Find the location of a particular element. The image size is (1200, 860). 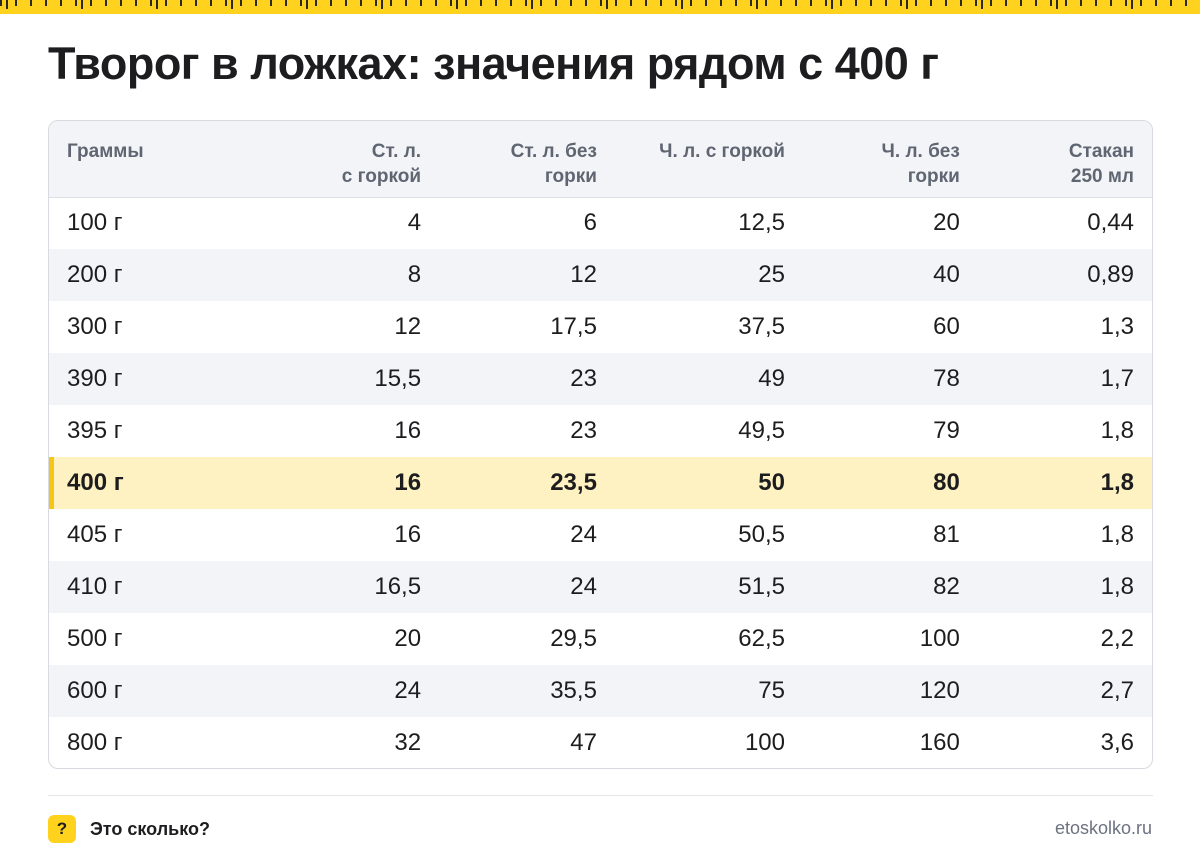

cell-tsp-heaped: 75 is located at coordinates (771, 690).